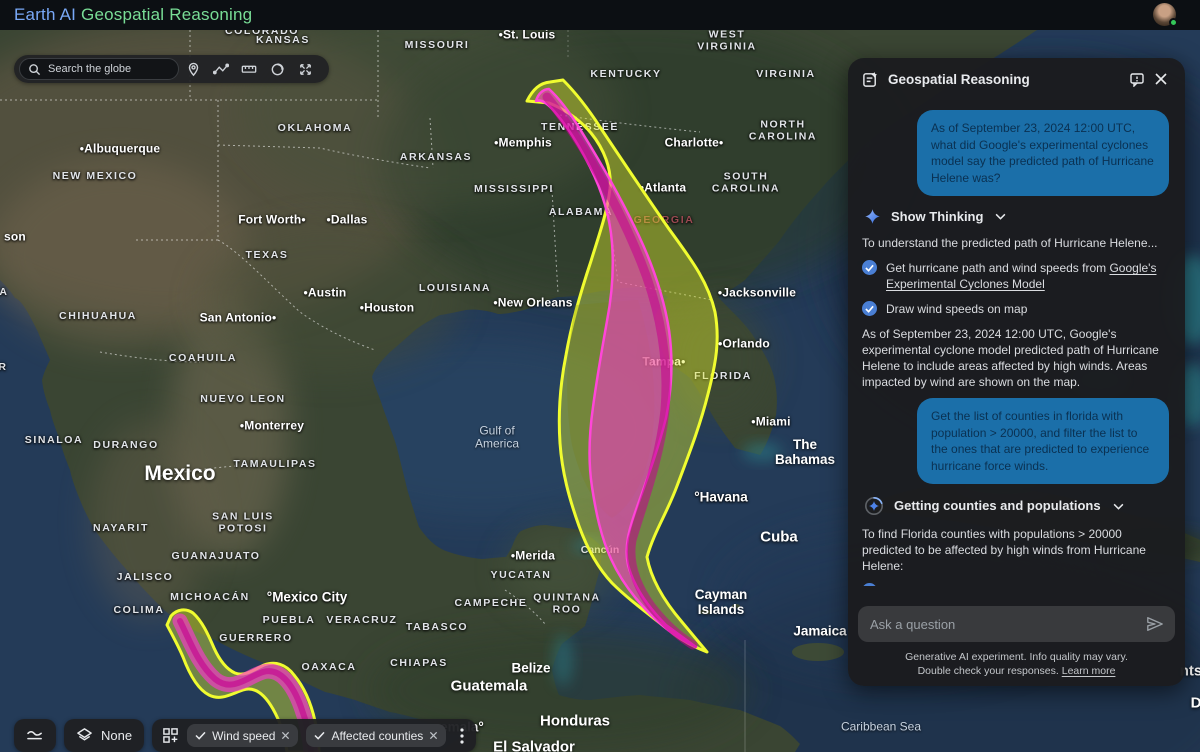 This screenshot has width=1200, height=752. What do you see at coordinates (15, 236) in the screenshot?
I see `map-label: son` at bounding box center [15, 236].